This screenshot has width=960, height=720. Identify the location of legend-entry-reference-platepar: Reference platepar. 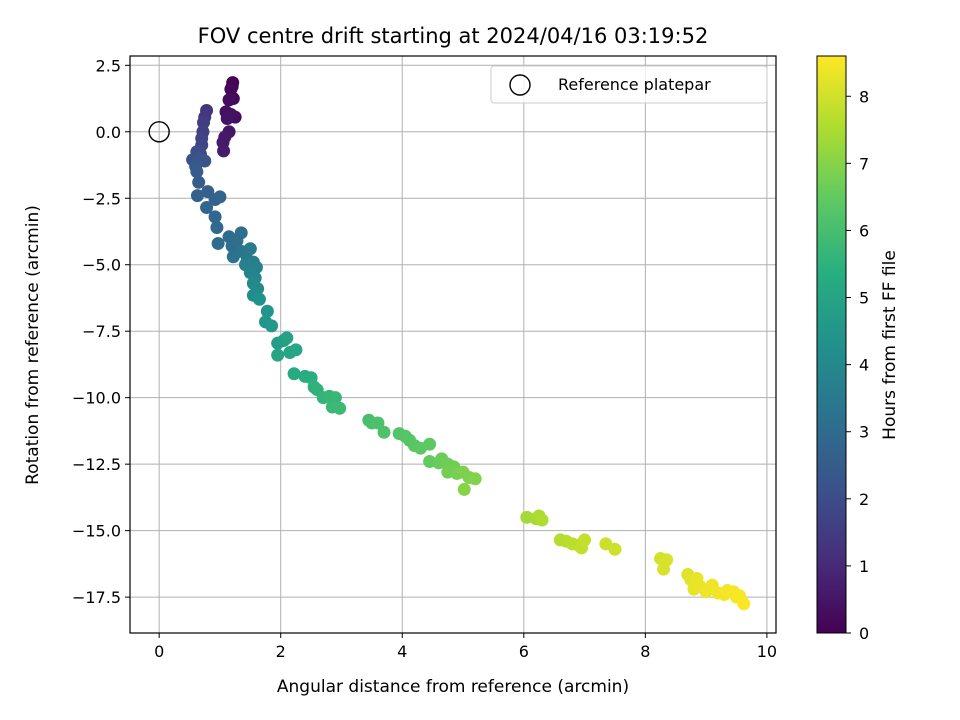
(634, 84).